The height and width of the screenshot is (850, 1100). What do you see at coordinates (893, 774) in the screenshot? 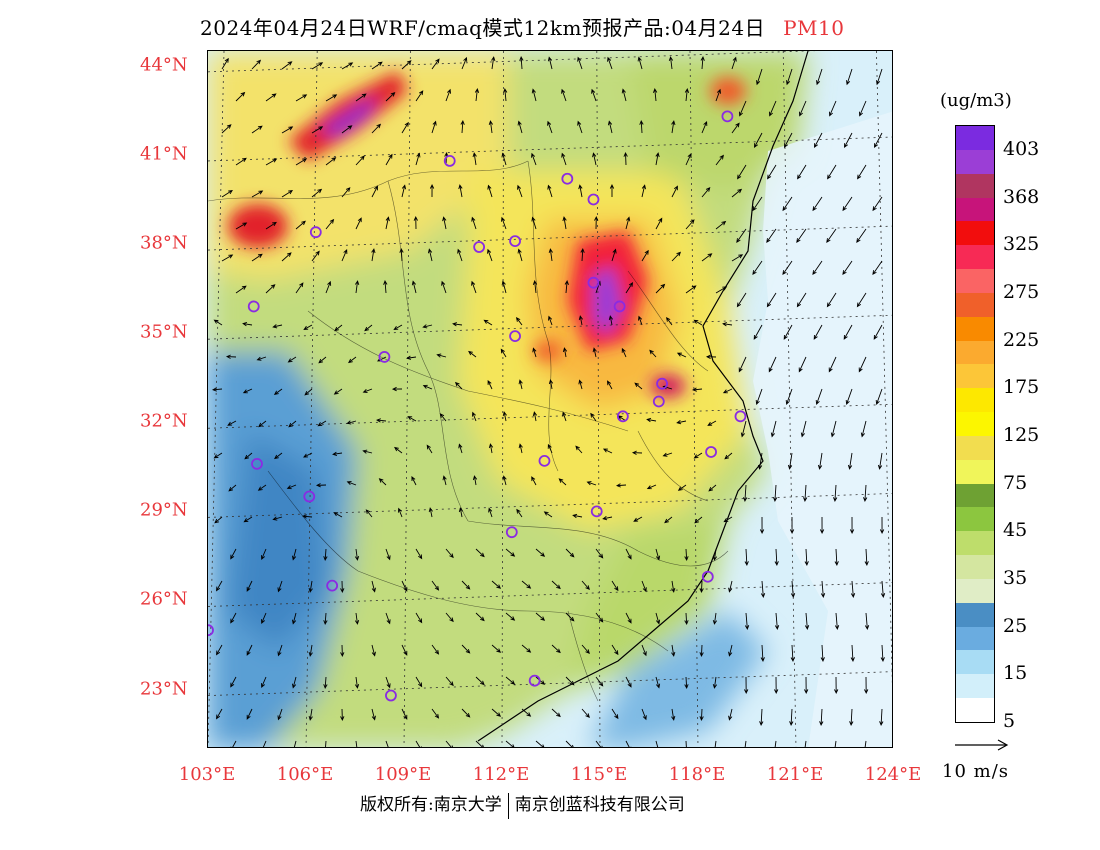
I see `lon-label: 124°E` at bounding box center [893, 774].